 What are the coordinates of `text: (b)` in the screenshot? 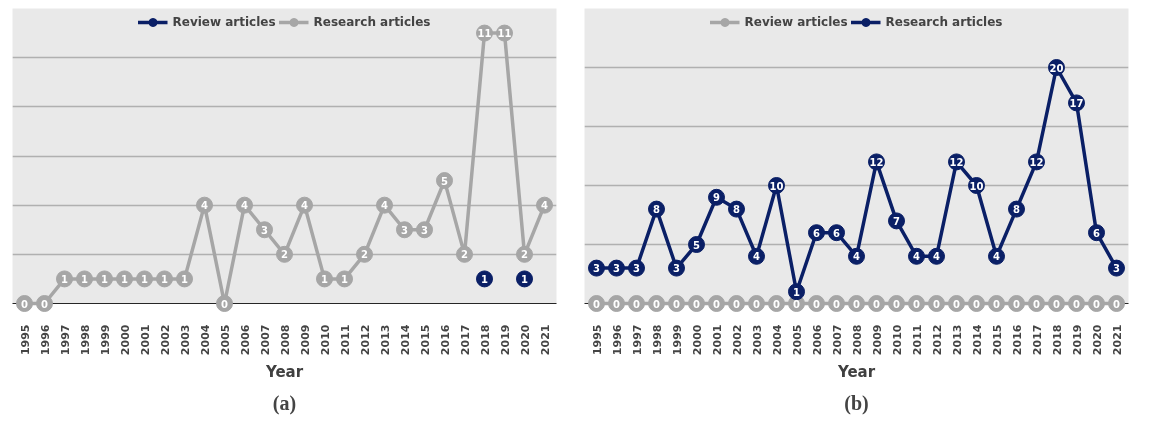 It's located at (856, 403).